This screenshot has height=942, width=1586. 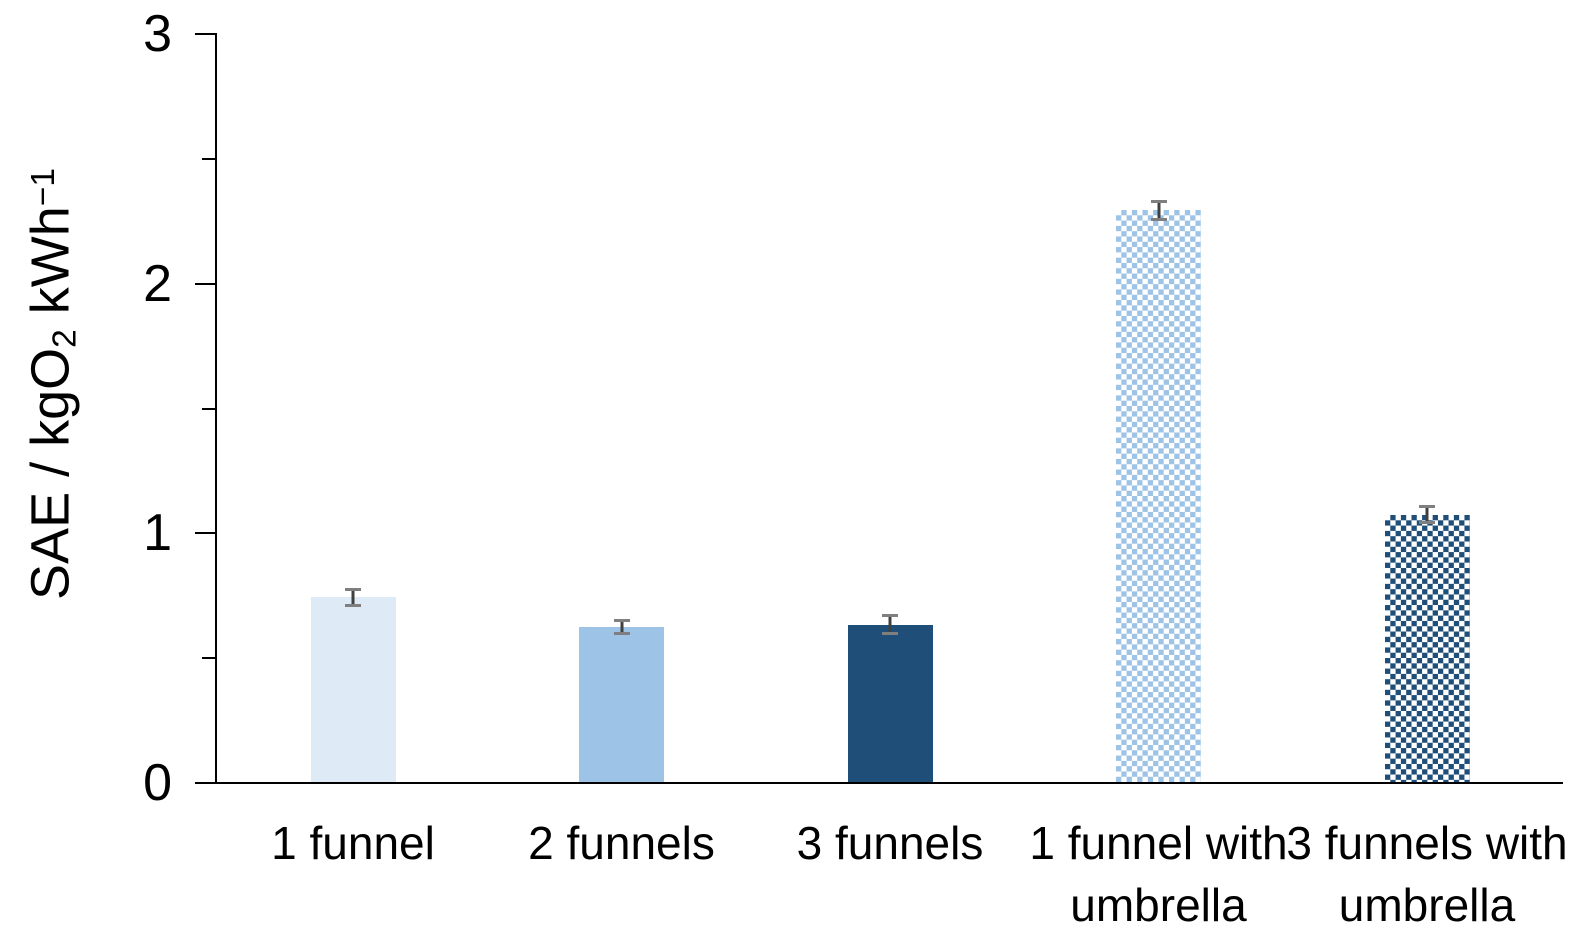 I want to click on y-axis-title-subscript: 2, so click(x=65, y=338).